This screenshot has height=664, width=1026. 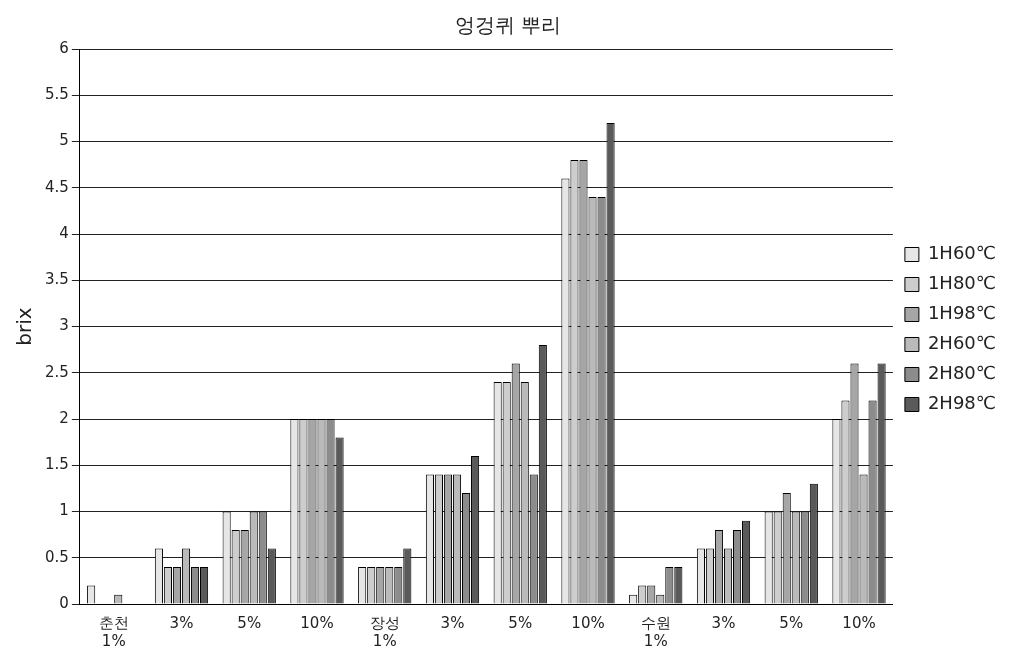 I want to click on legend-label: 2H60℃, so click(x=961, y=343).